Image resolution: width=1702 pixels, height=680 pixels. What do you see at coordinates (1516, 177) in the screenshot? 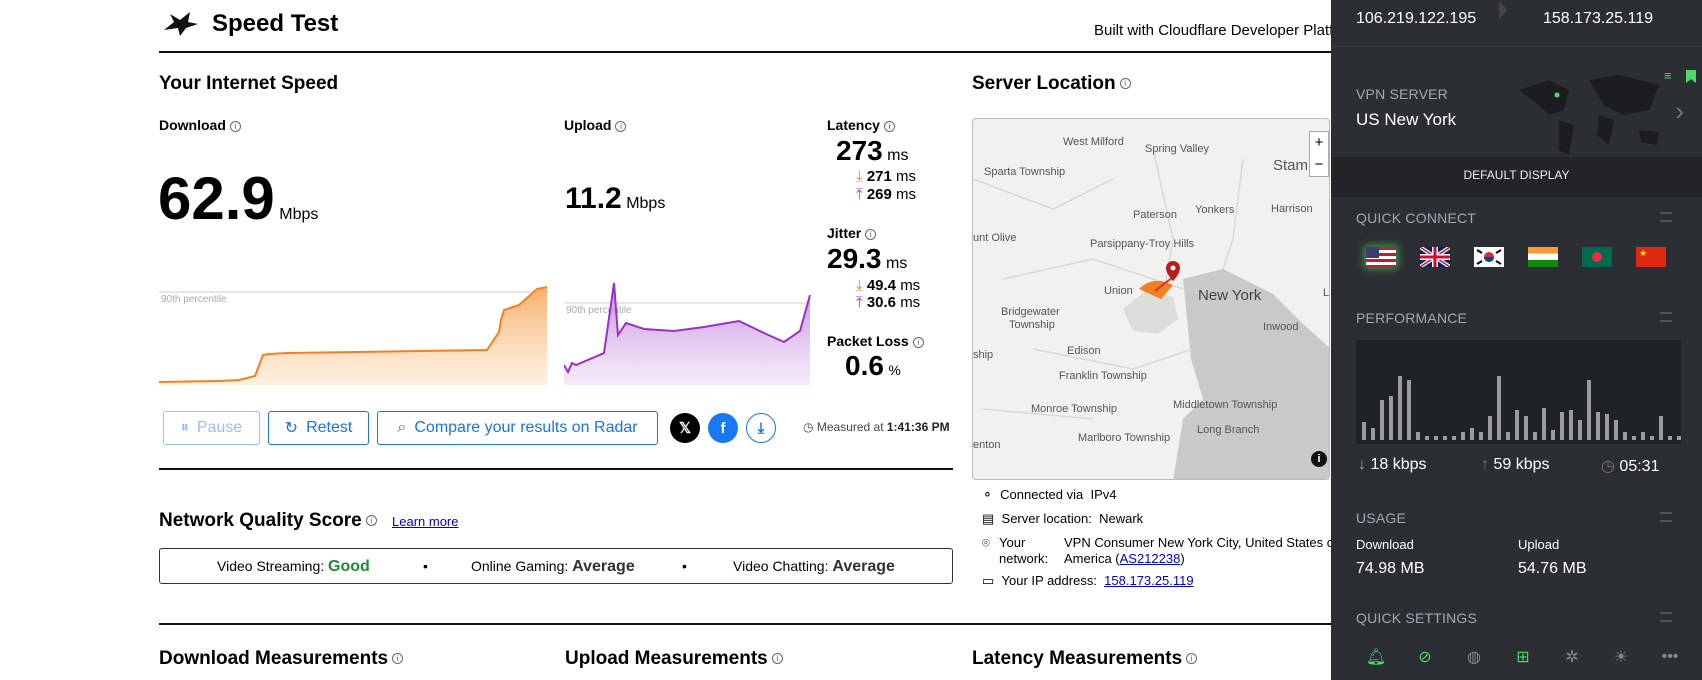
I see `default-display-button: DEFAULT DISPLAY` at bounding box center [1516, 177].